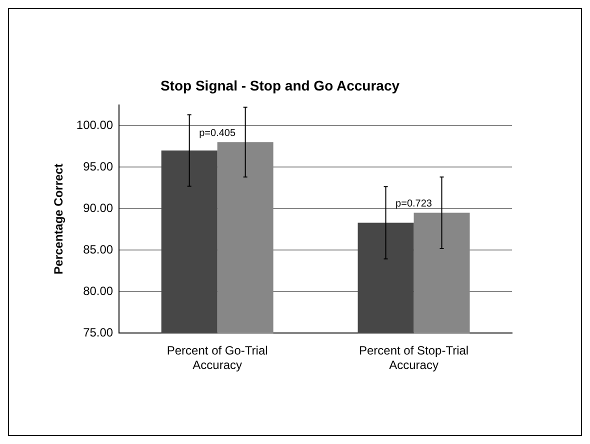  I want to click on x-tick-label: Percent of Stop-Trial Accuracy, so click(413, 358).